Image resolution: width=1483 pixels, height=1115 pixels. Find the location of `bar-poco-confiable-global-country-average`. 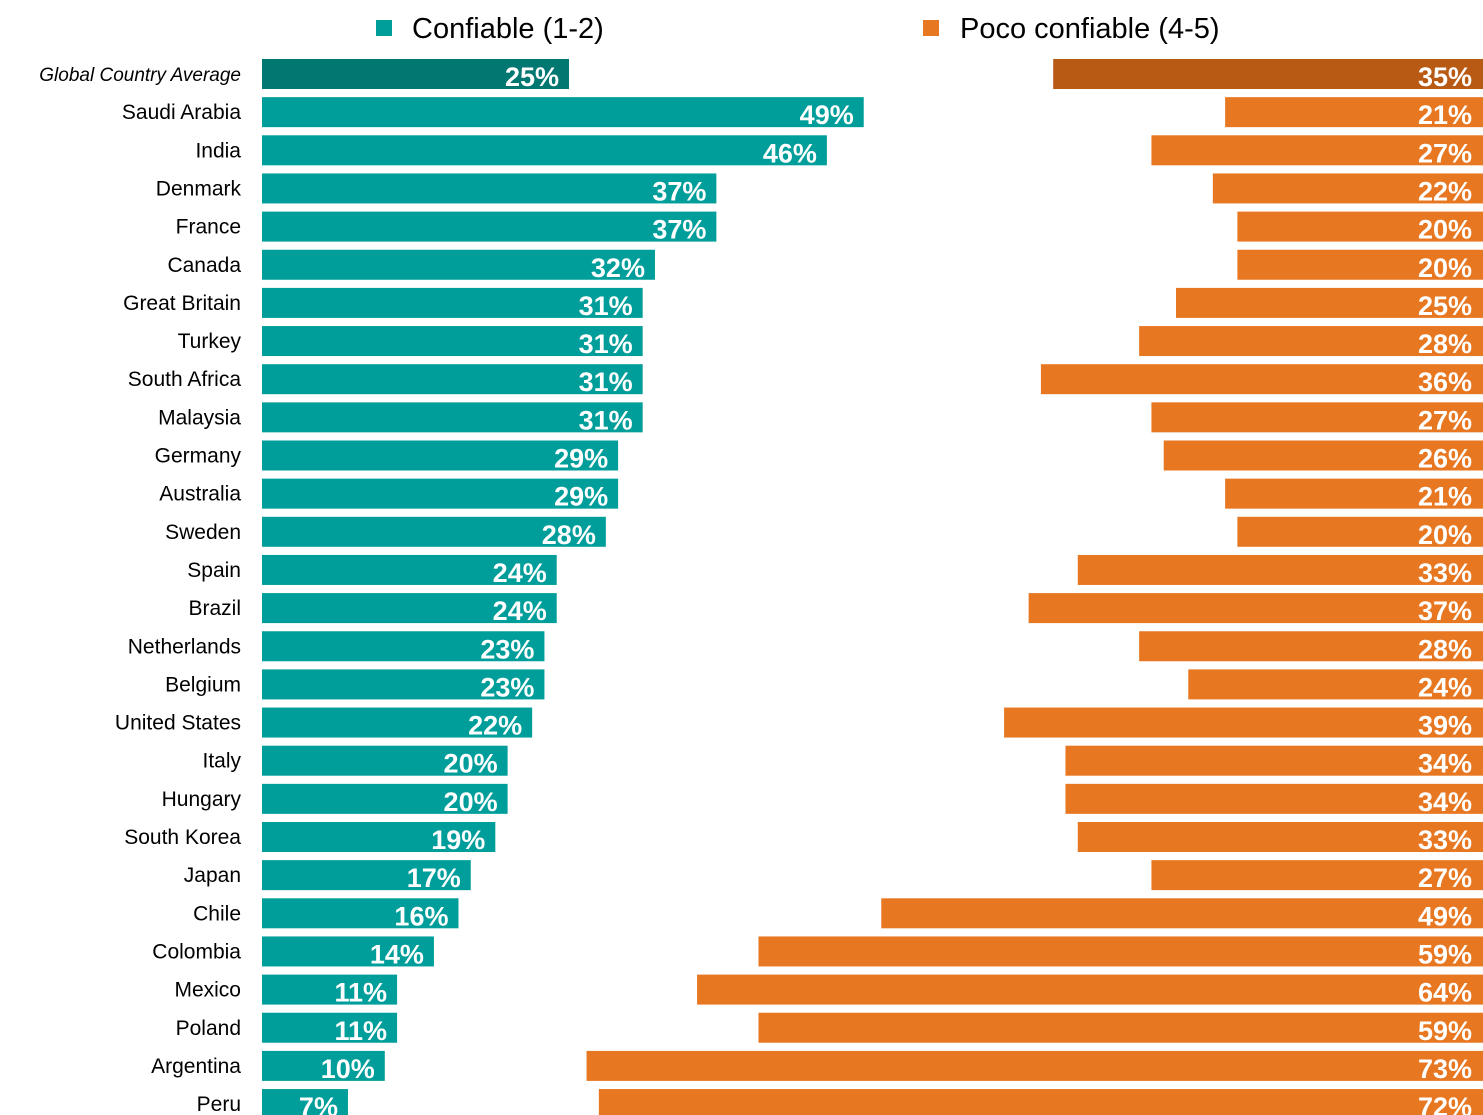

bar-poco-confiable-global-country-average is located at coordinates (1268, 74).